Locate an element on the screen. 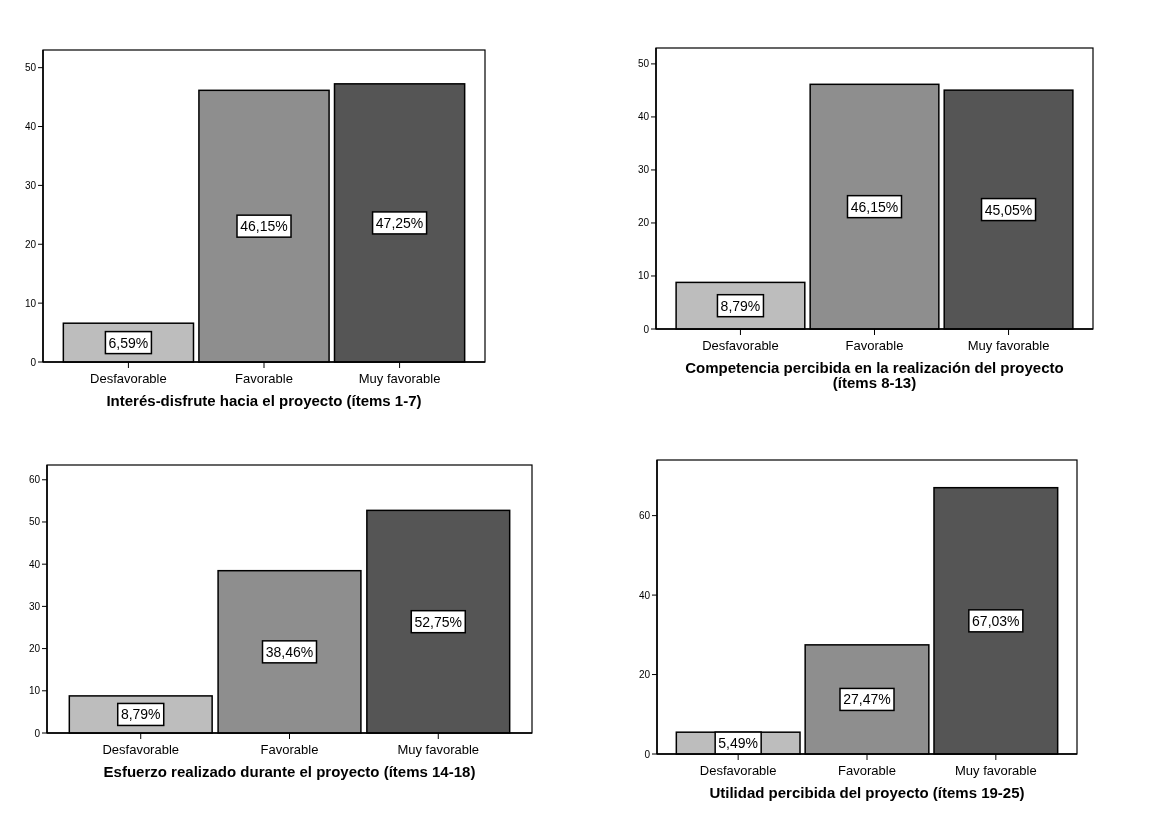 This screenshot has width=1171, height=823. data-label: 6,59% is located at coordinates (128, 342).